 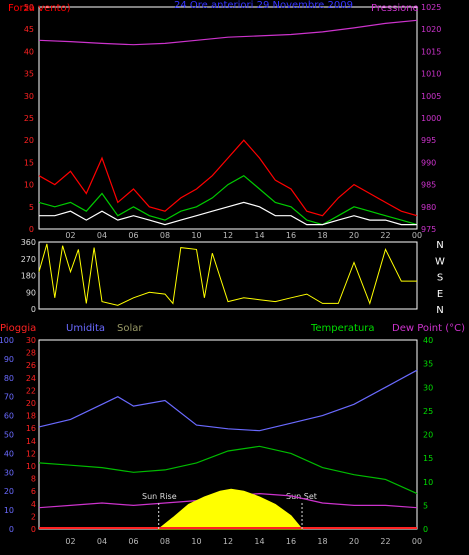 What do you see at coordinates (31, 378) in the screenshot?
I see `rain-tick-label: 24` at bounding box center [31, 378].